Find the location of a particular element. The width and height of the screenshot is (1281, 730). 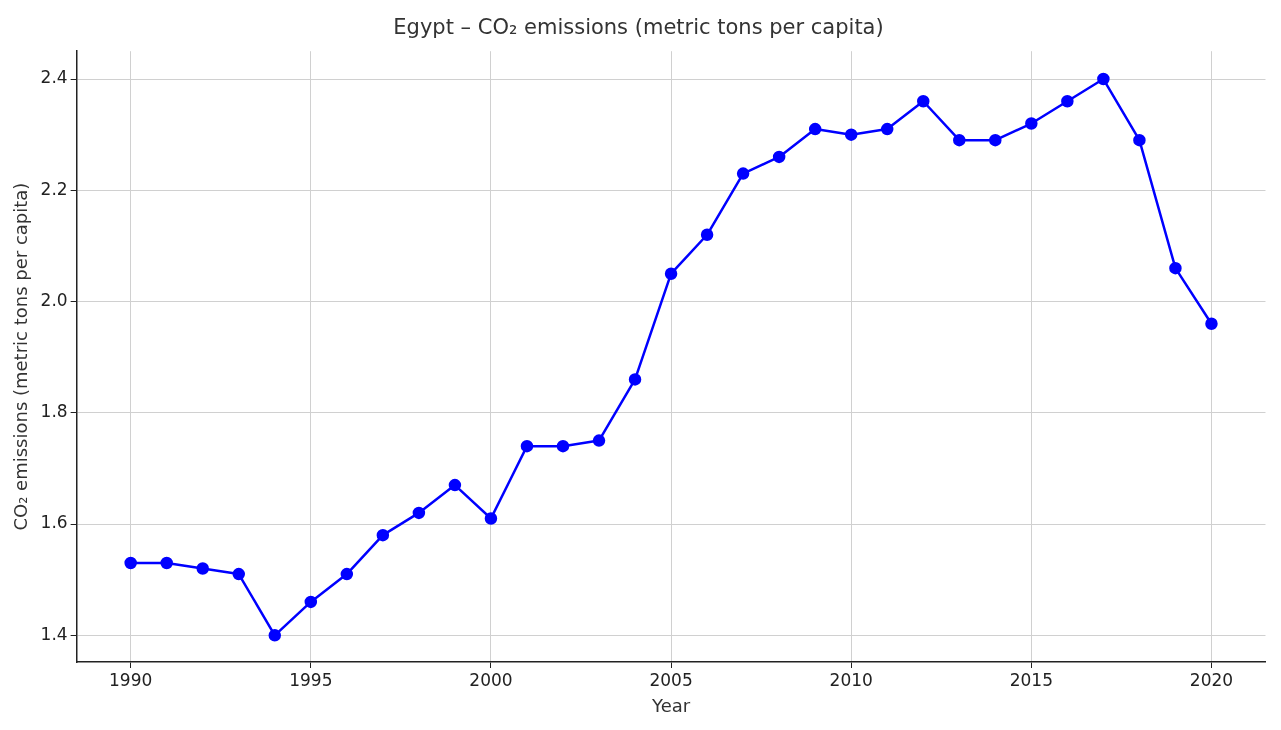

x-tick-label: 1995 is located at coordinates (311, 679).